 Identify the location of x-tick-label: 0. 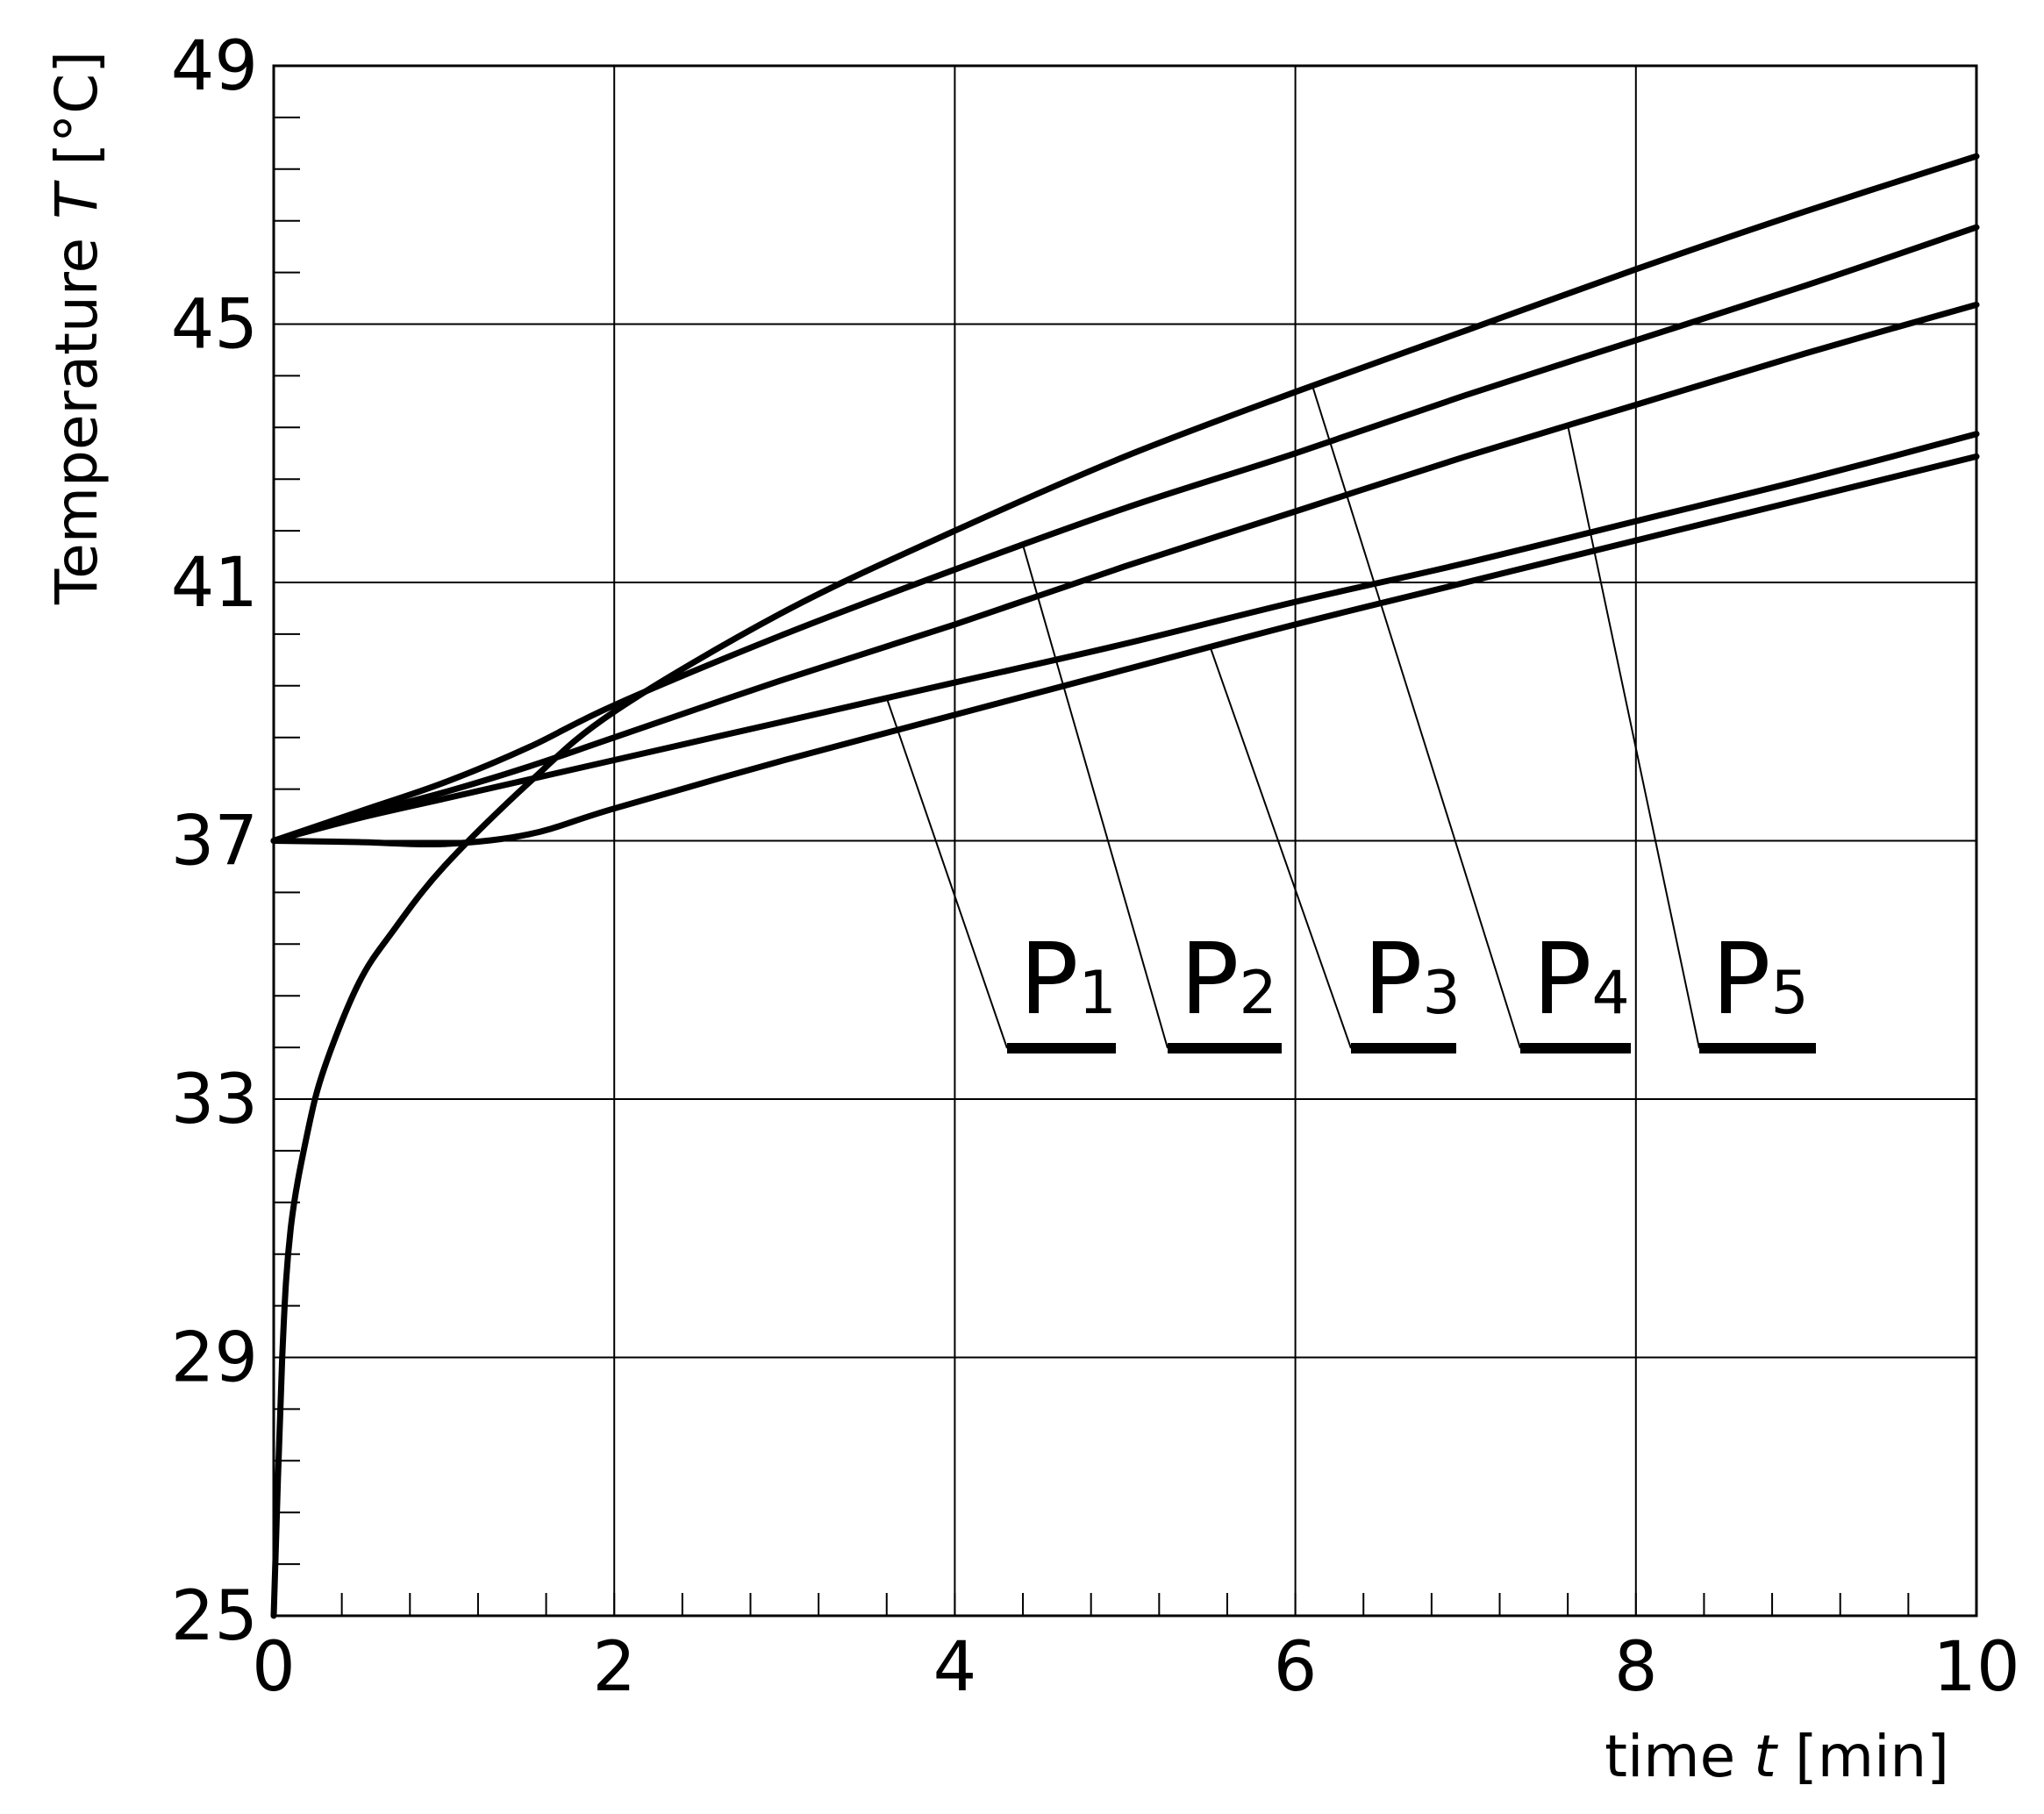
(274, 1667).